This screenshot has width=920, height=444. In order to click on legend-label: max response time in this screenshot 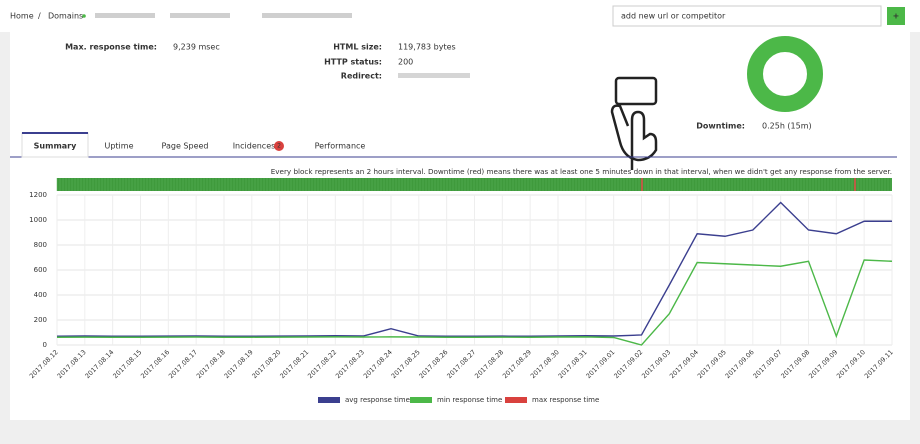, I will do `click(565, 400)`.